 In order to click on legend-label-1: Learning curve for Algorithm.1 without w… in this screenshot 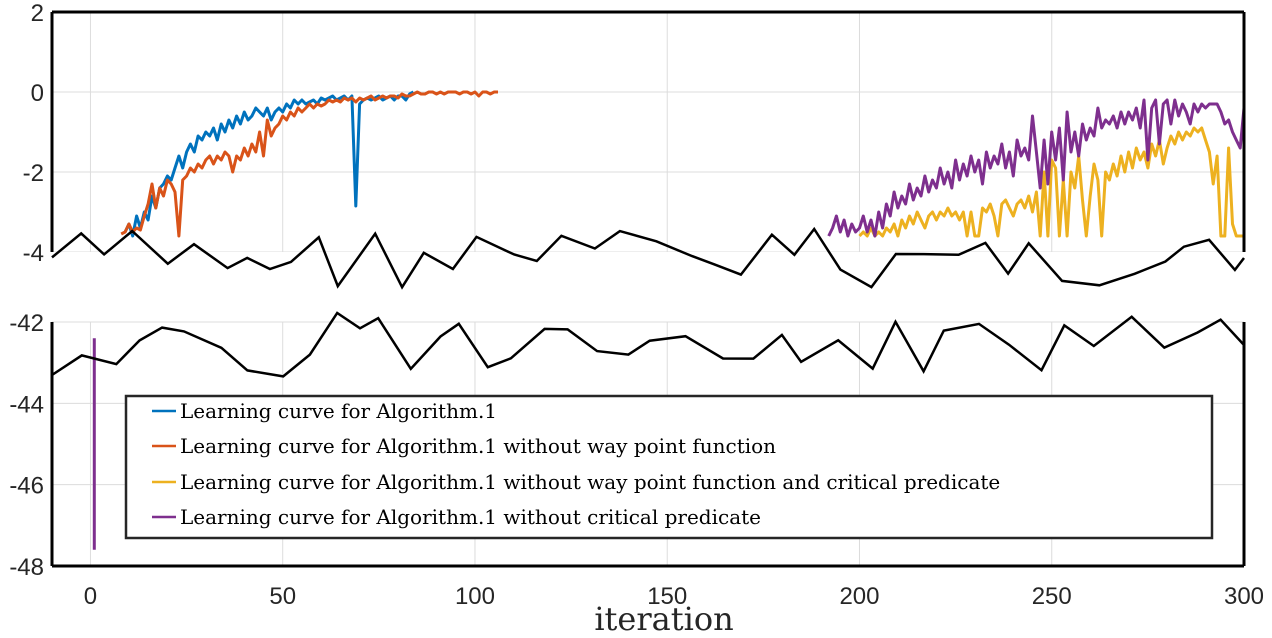, I will do `click(478, 446)`.